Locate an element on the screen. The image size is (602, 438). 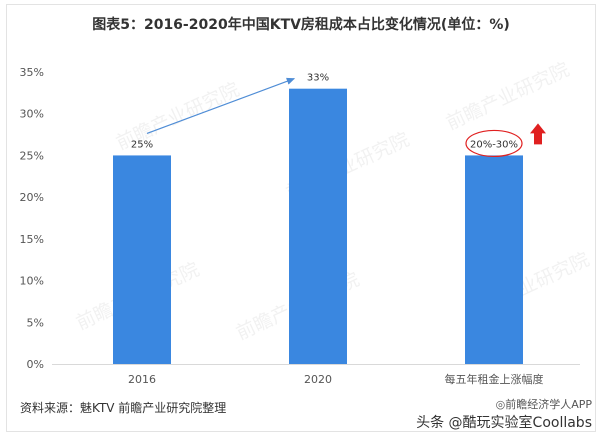
source-note: 资料来源：魅KTV 前瞻产业研究院整理 is located at coordinates (123, 408).